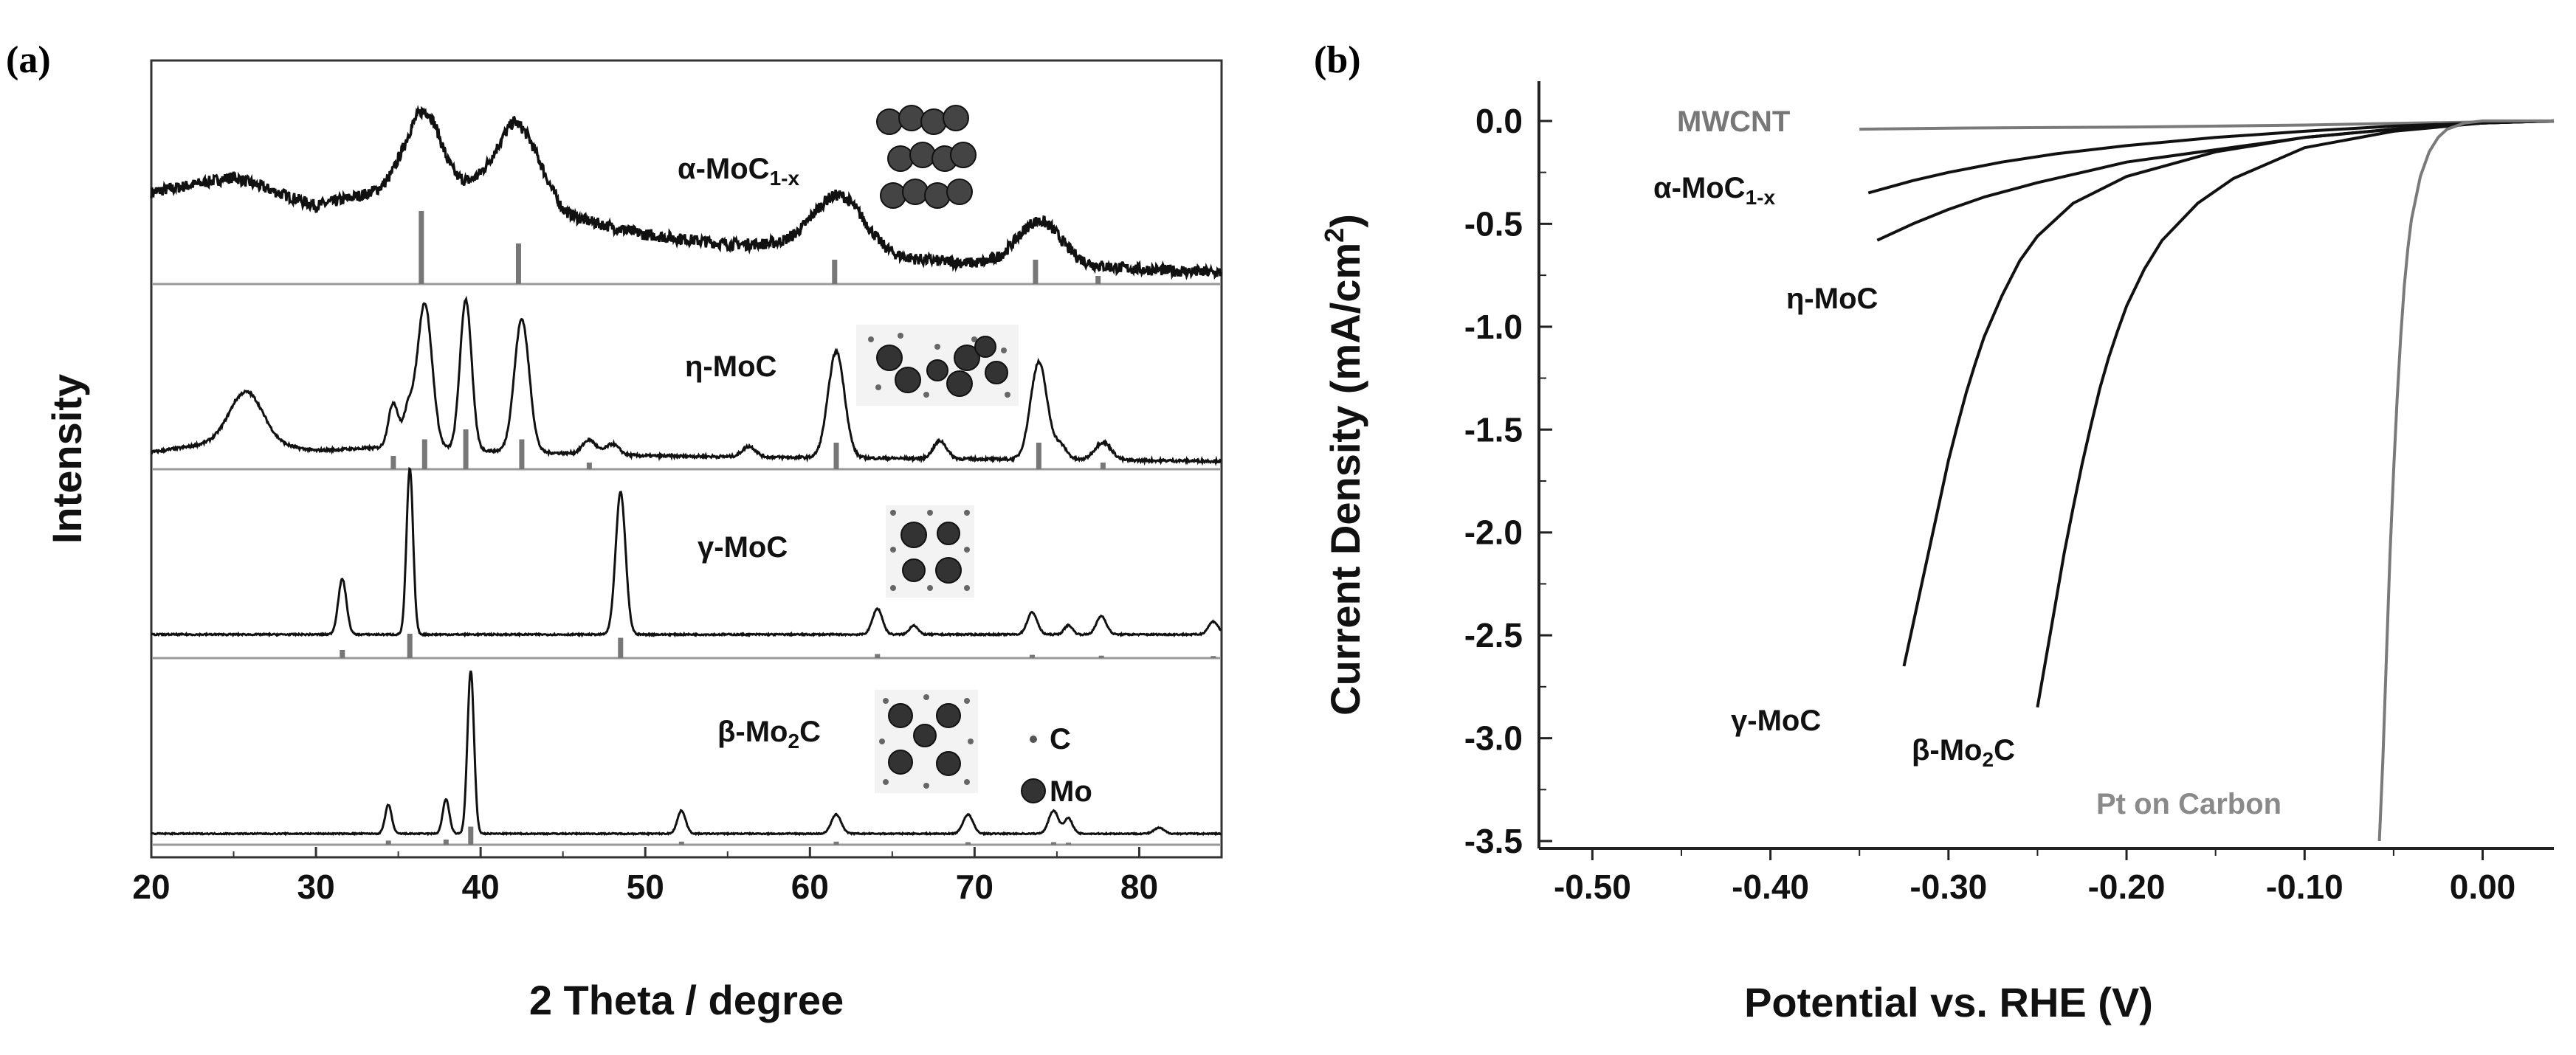  Describe the element at coordinates (1494, 224) in the screenshot. I see `polarization-y-tick-label: -0.5` at that location.